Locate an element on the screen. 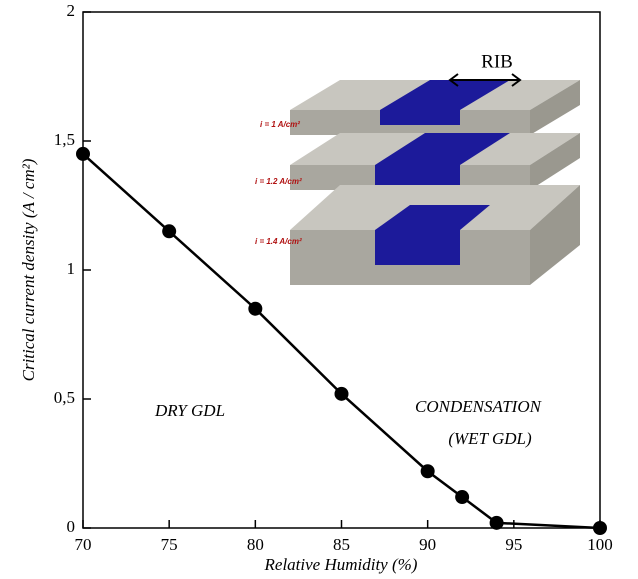 The image size is (638, 579). x-tick-label: 80 is located at coordinates (255, 544).